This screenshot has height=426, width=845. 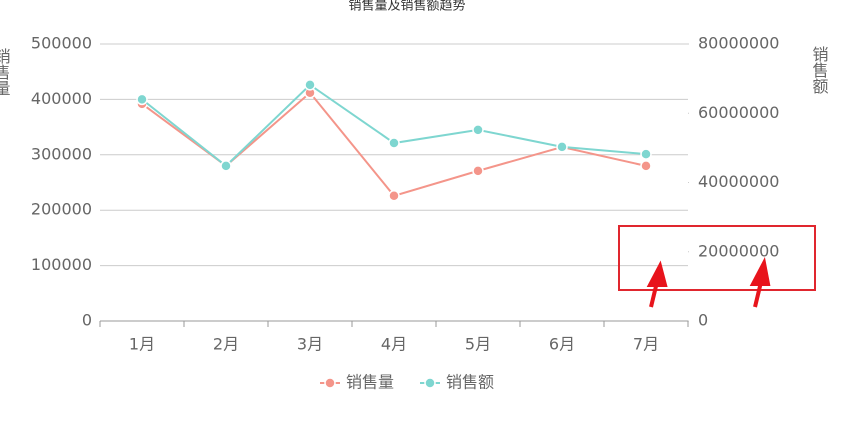 What do you see at coordinates (310, 344) in the screenshot?
I see `x-tick-label: 3月` at bounding box center [310, 344].